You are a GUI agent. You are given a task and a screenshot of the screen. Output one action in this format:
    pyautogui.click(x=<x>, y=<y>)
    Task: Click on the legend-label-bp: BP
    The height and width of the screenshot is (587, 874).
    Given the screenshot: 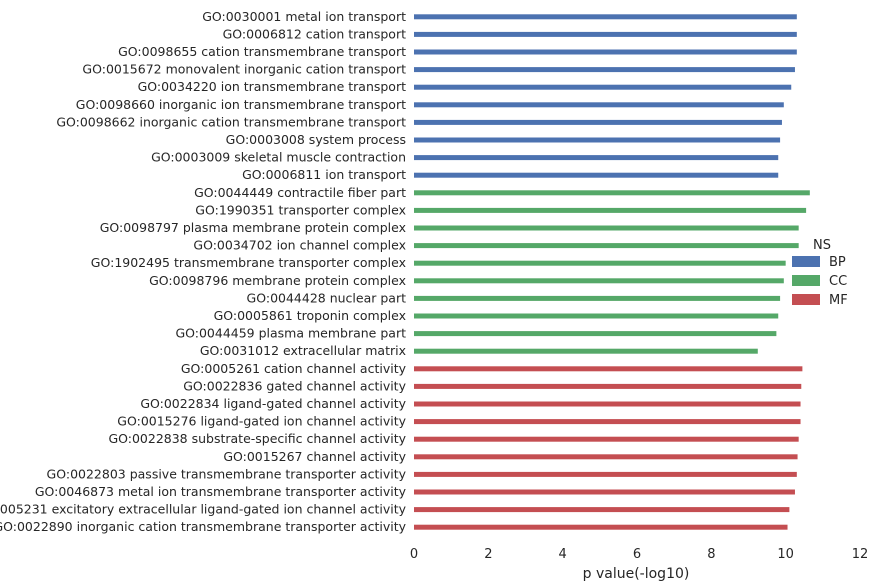 What is the action you would take?
    pyautogui.click(x=837, y=262)
    